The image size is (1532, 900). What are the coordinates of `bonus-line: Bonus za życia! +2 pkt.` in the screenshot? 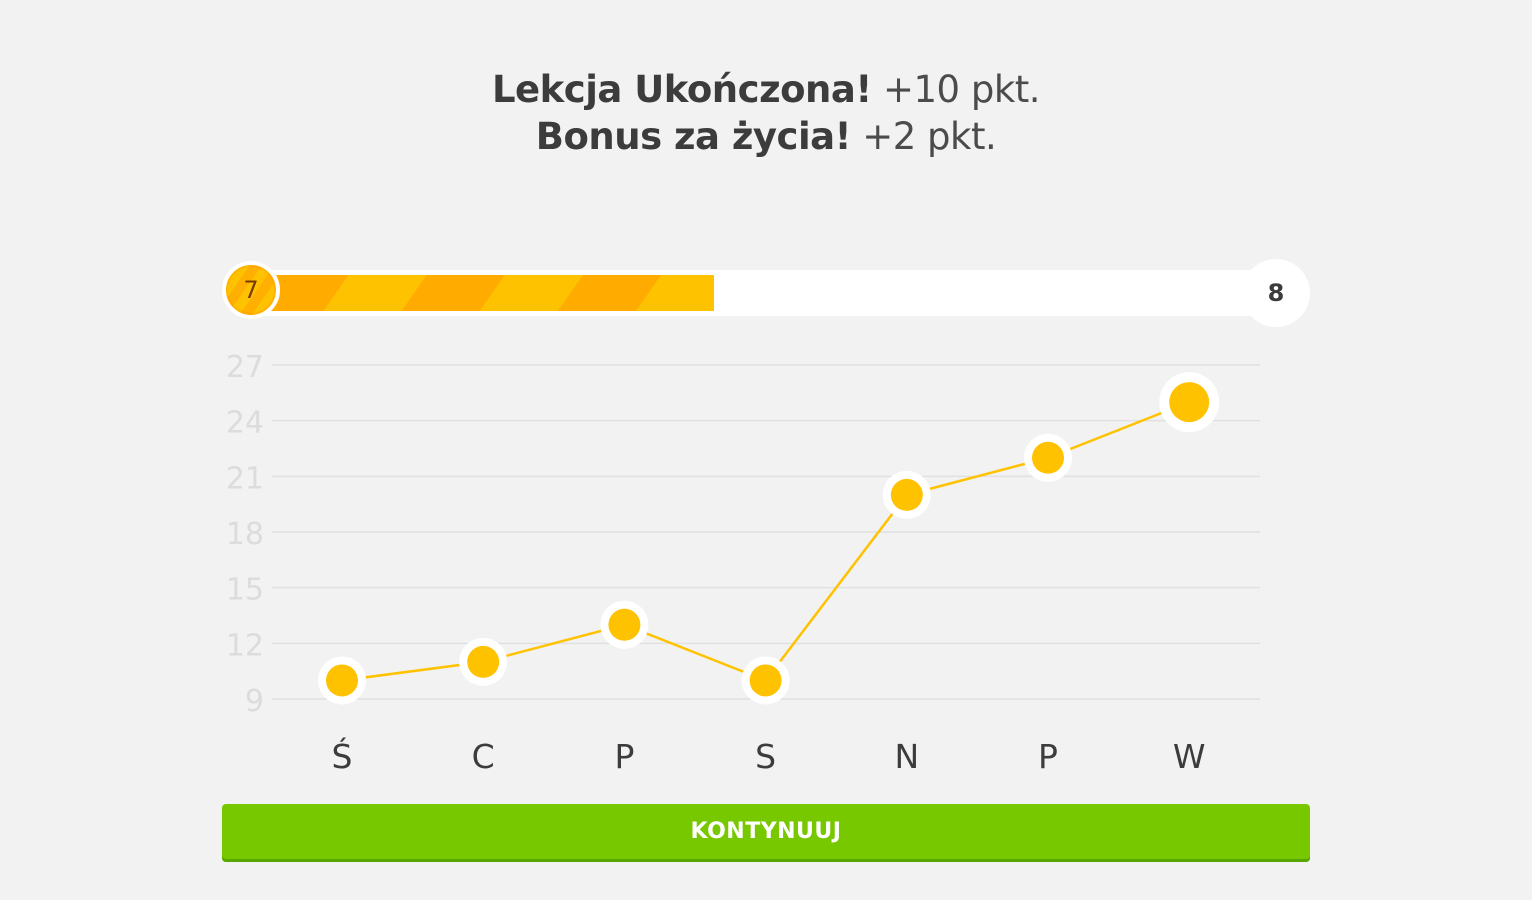 It's located at (766, 136).